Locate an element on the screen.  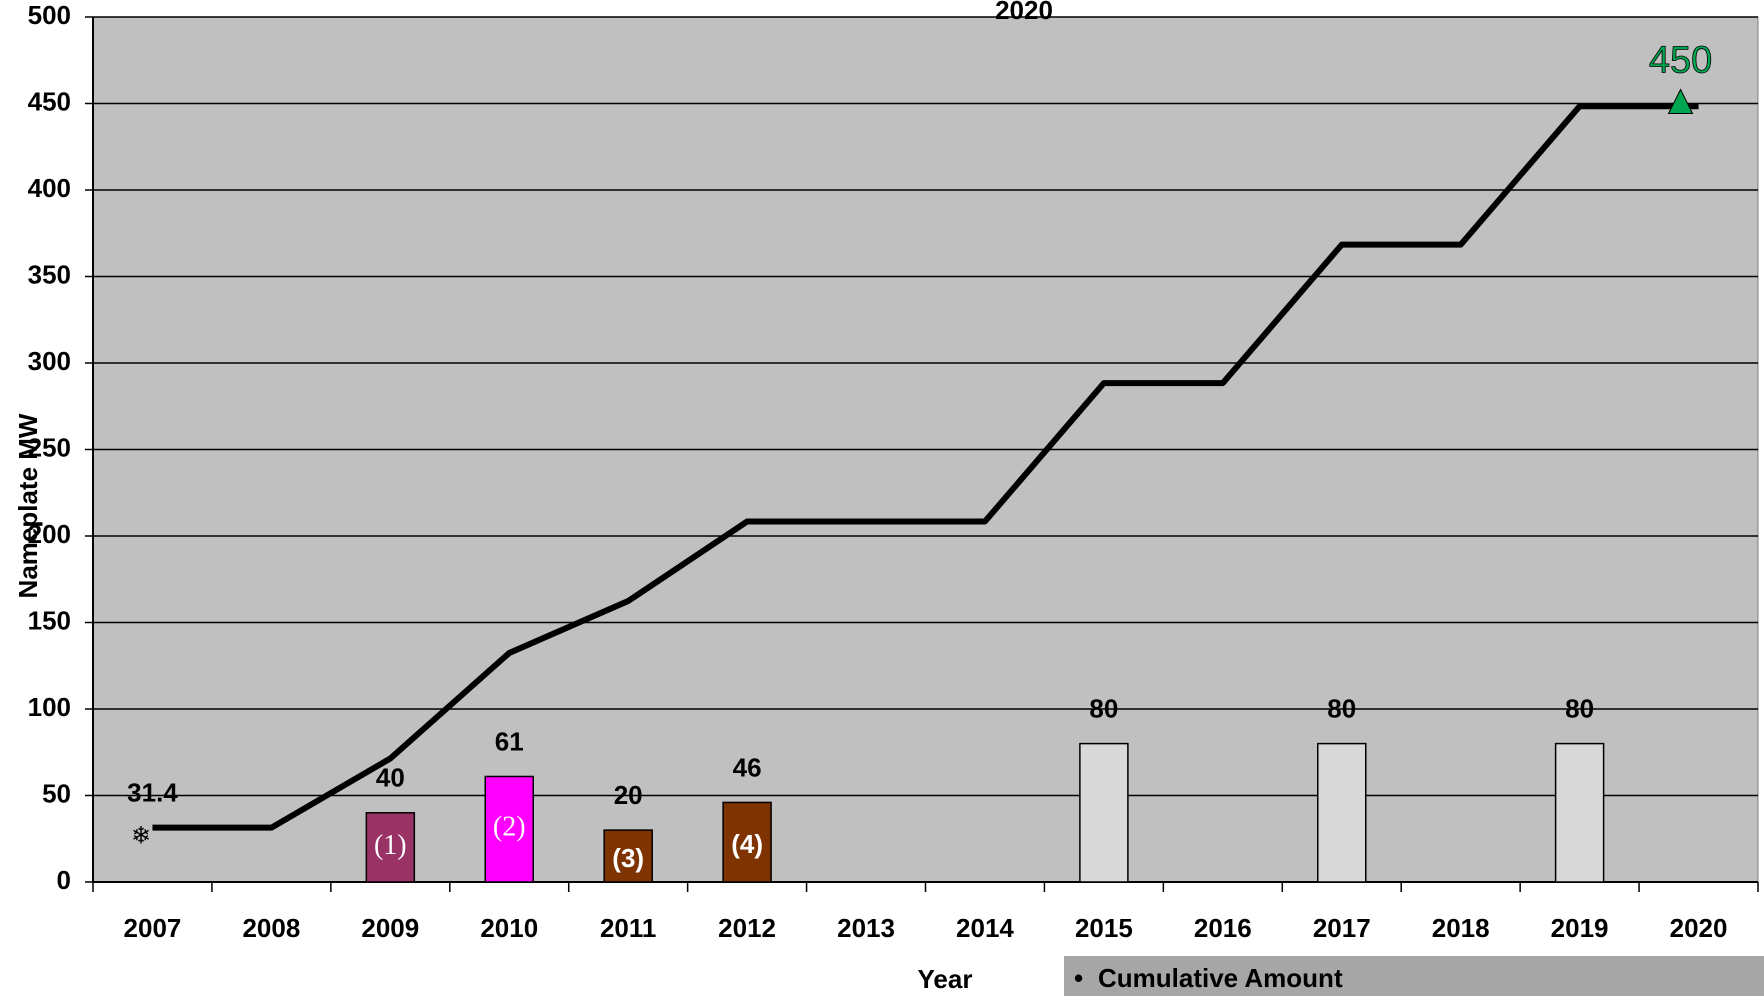
y-tick-label: 100 is located at coordinates (49, 707).